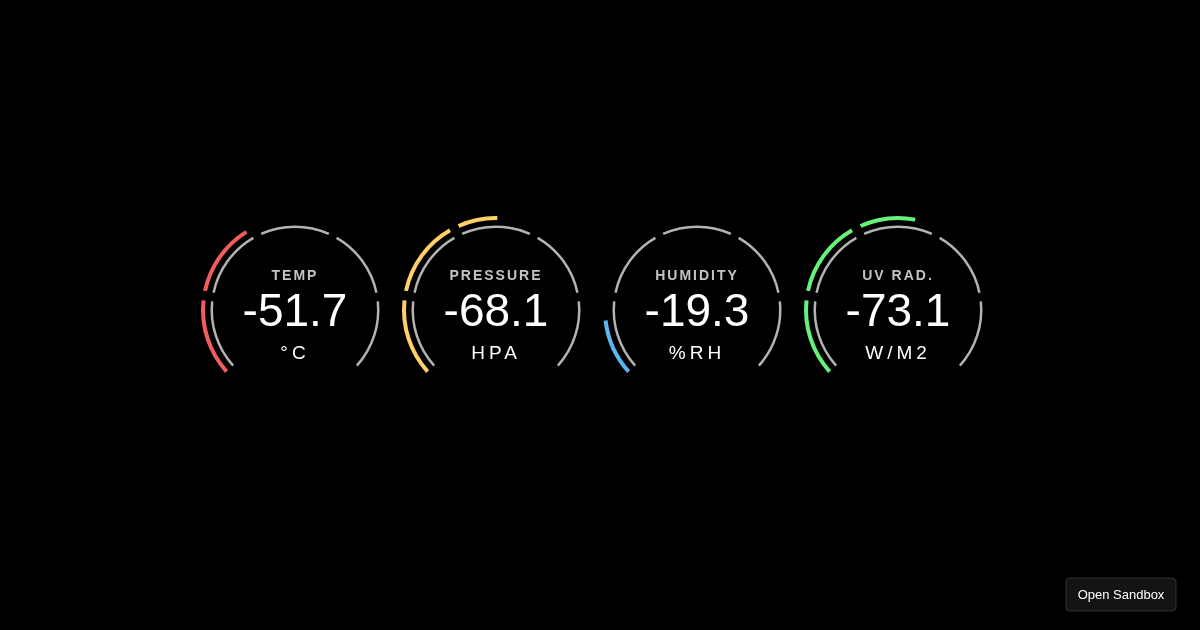  Describe the element at coordinates (295, 352) in the screenshot. I see `text: °C` at that location.